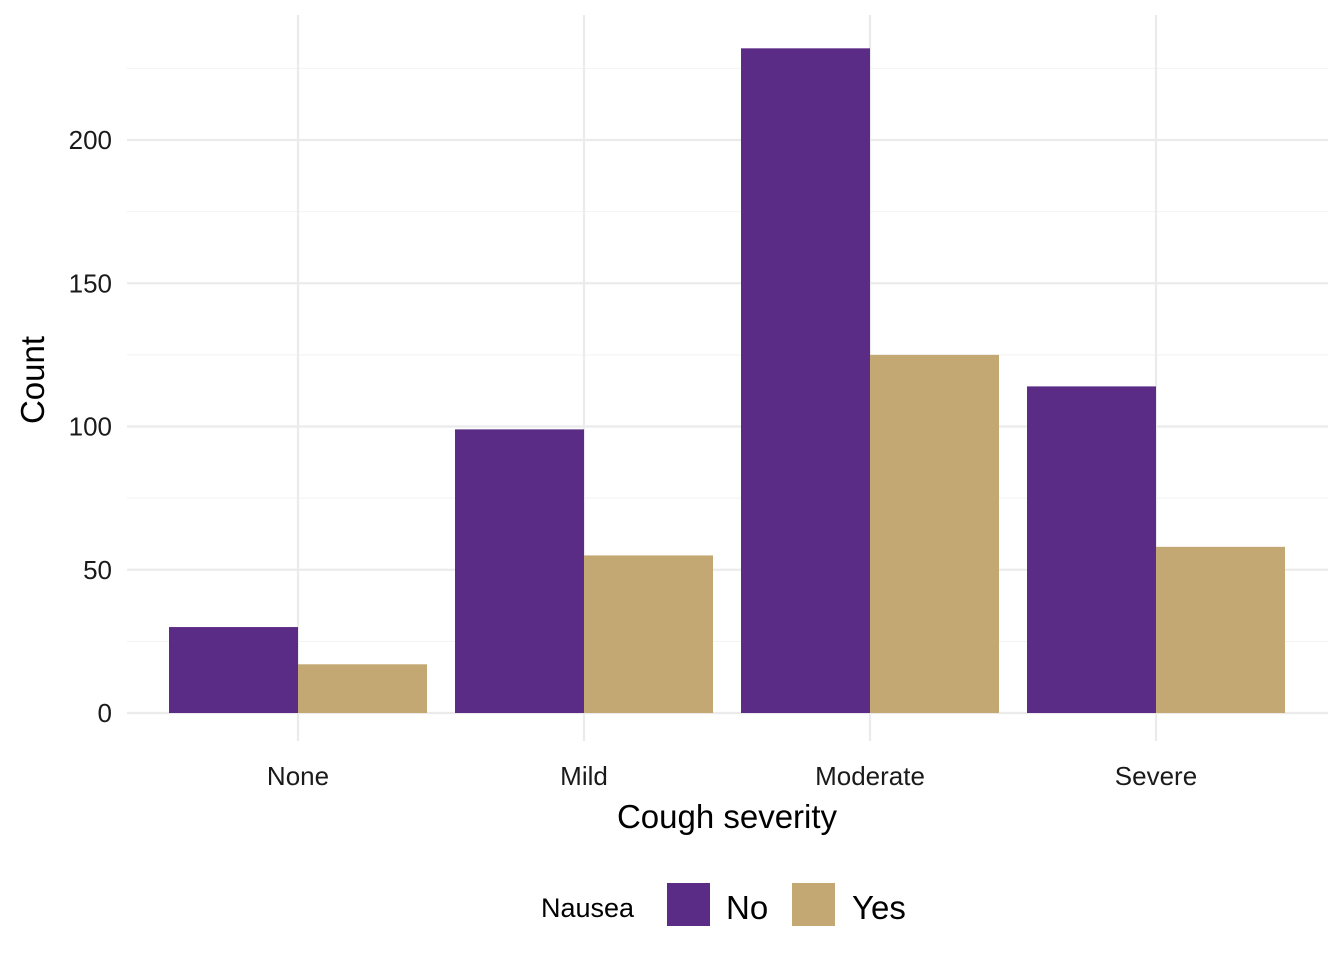 The image size is (1344, 960). What do you see at coordinates (97, 570) in the screenshot?
I see `y-tick-label: 50` at bounding box center [97, 570].